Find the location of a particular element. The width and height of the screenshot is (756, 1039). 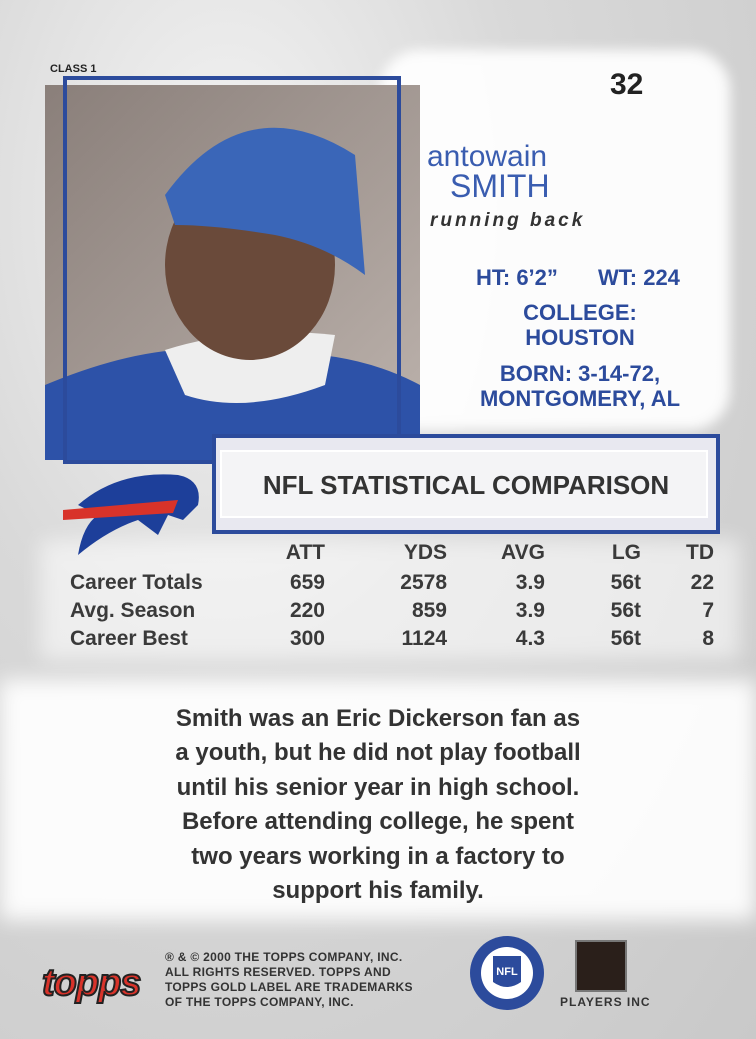

nfl-shield is located at coordinates (507, 973).